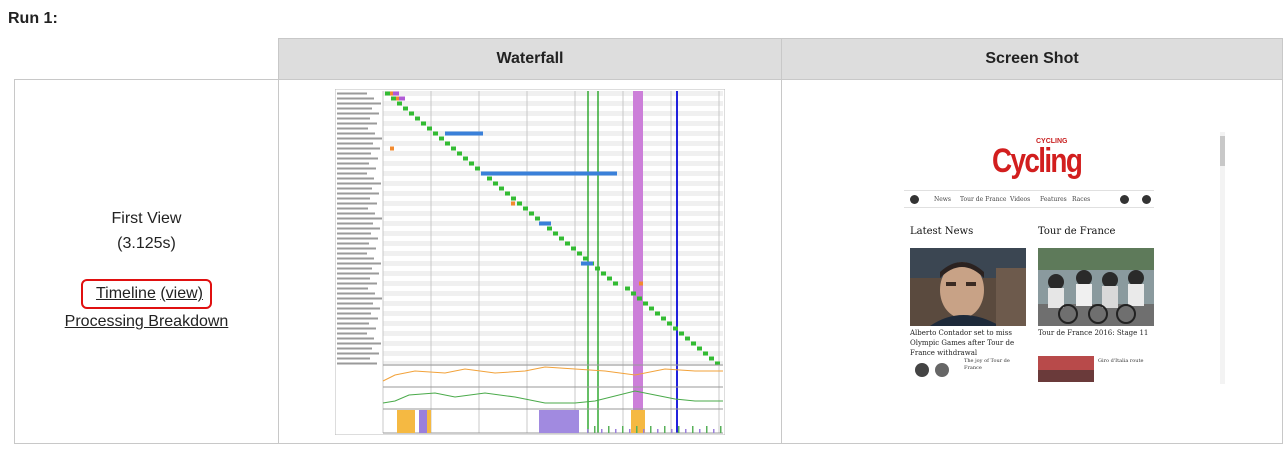  What do you see at coordinates (943, 199) in the screenshot?
I see `nav-item: News` at bounding box center [943, 199].